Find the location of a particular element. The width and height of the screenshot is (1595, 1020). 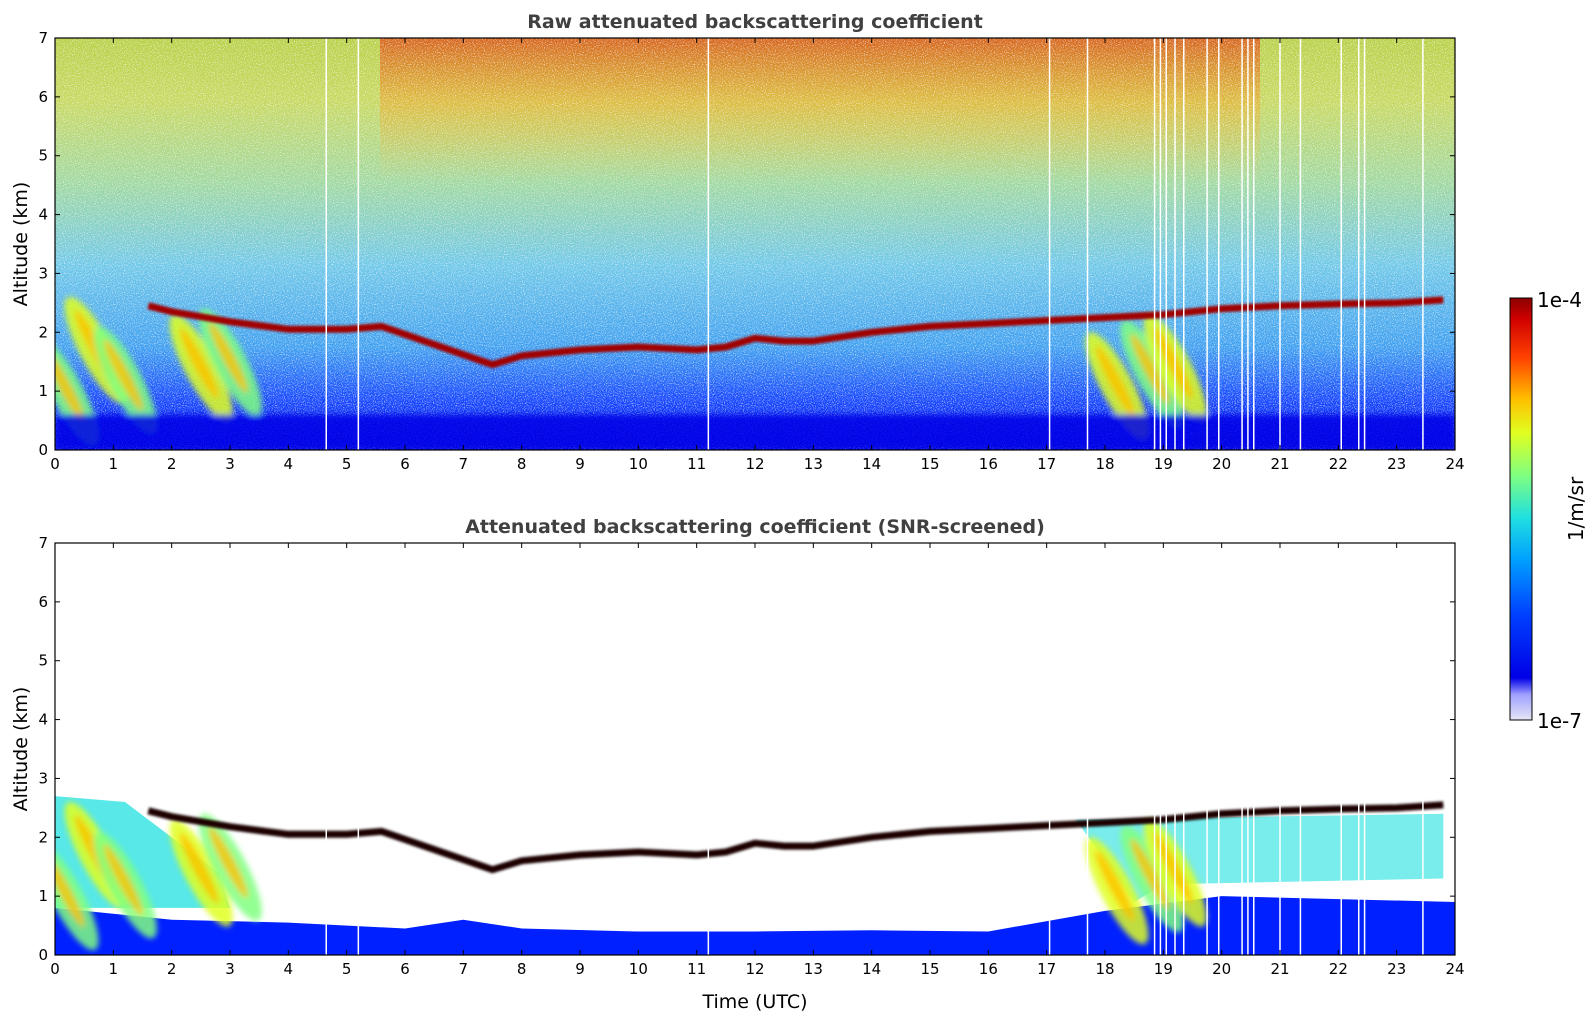

colorbar: 1e-4 1e-7 1/m/sr is located at coordinates (1548, 510).